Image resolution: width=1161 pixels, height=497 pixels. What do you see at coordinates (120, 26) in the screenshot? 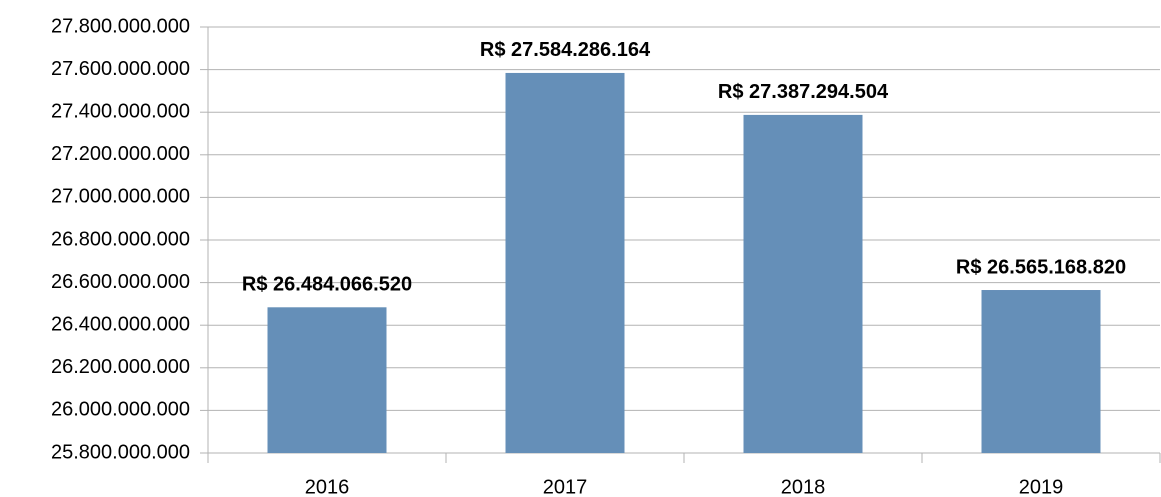
I see `y-tick-label: 27.800.000.000` at bounding box center [120, 26].